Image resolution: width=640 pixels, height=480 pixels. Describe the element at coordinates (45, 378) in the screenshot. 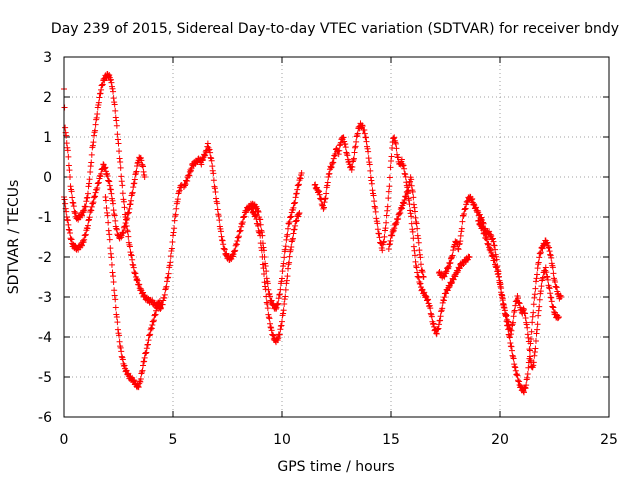

I see `y-tick-label: -5` at that location.